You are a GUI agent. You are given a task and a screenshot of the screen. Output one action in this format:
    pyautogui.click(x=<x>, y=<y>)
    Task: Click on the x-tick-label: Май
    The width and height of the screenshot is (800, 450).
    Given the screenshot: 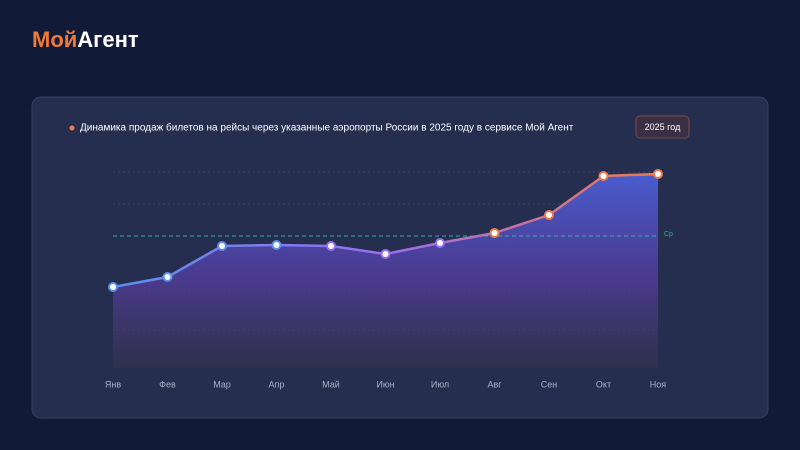 What is the action you would take?
    pyautogui.click(x=331, y=384)
    